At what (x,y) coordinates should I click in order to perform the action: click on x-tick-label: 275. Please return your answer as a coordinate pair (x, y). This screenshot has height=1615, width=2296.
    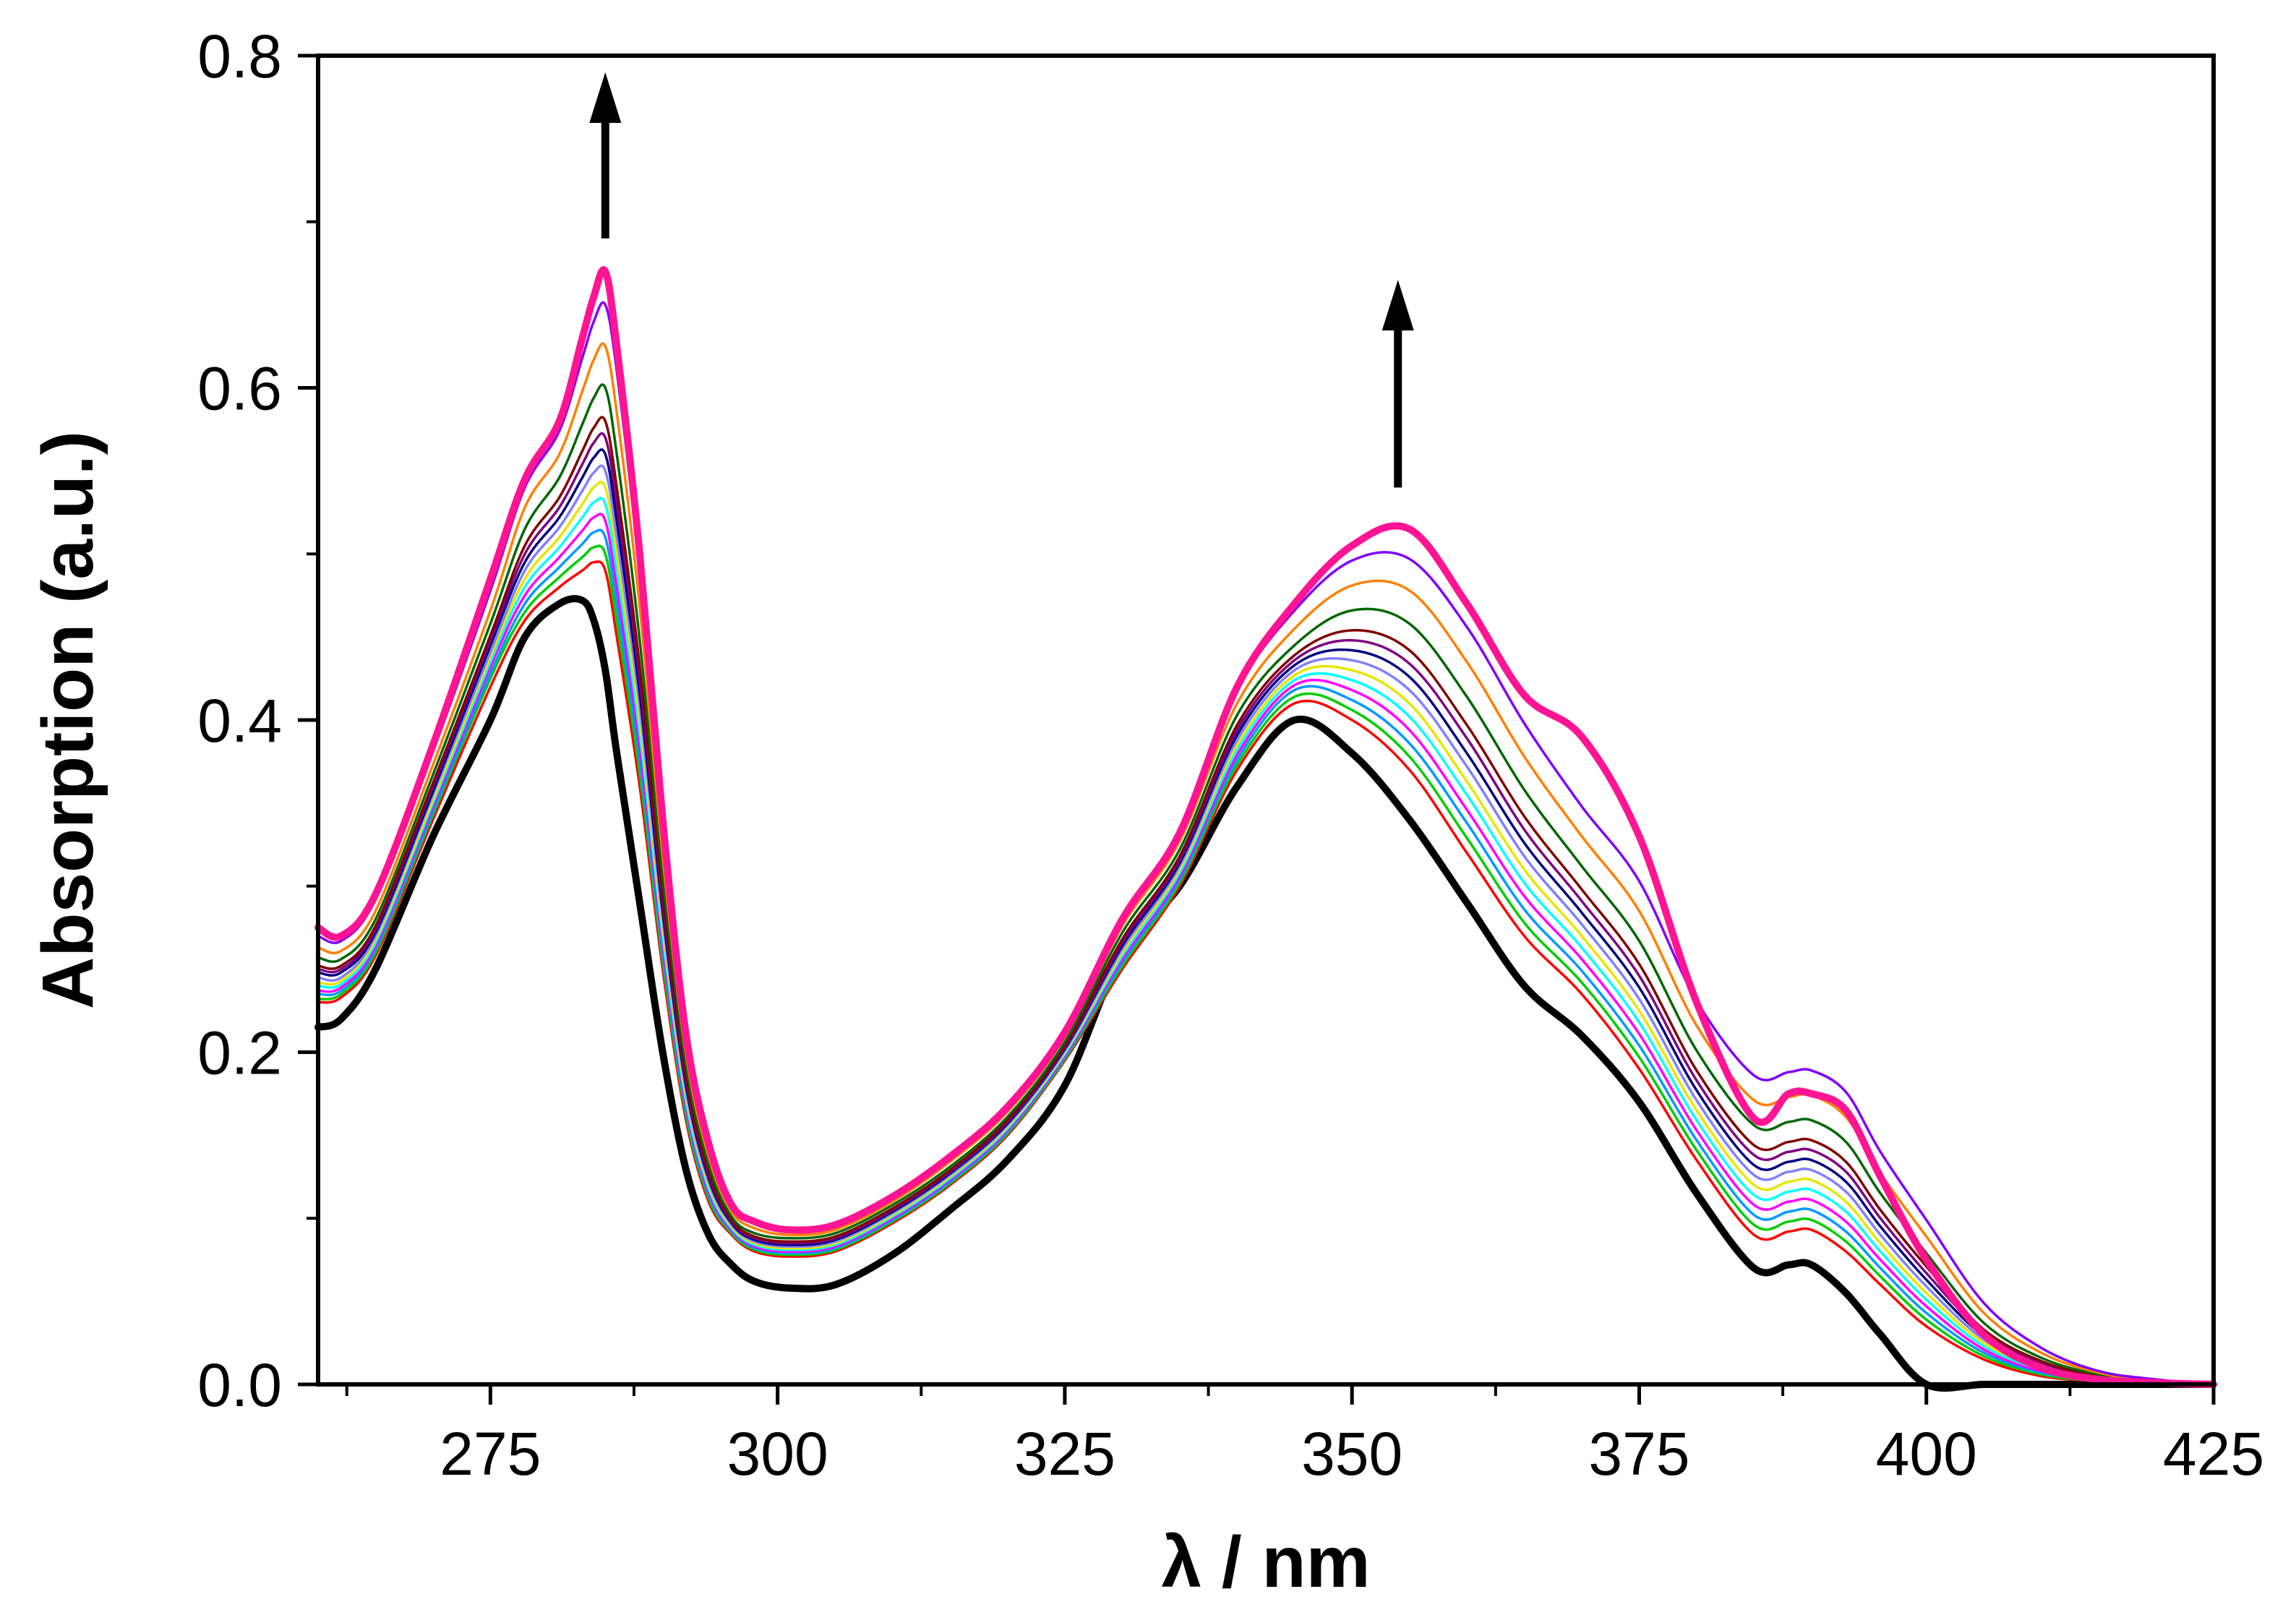
    Looking at the image, I should click on (490, 1454).